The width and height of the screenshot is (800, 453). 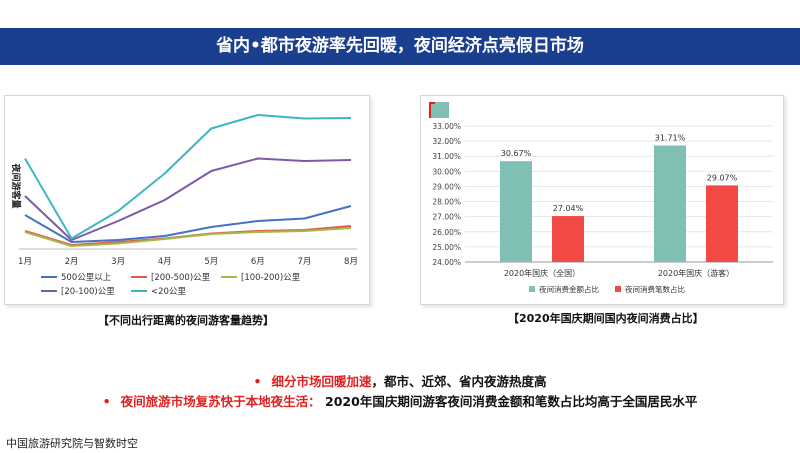 I want to click on legend-label: [200-500)公里, so click(x=181, y=278).